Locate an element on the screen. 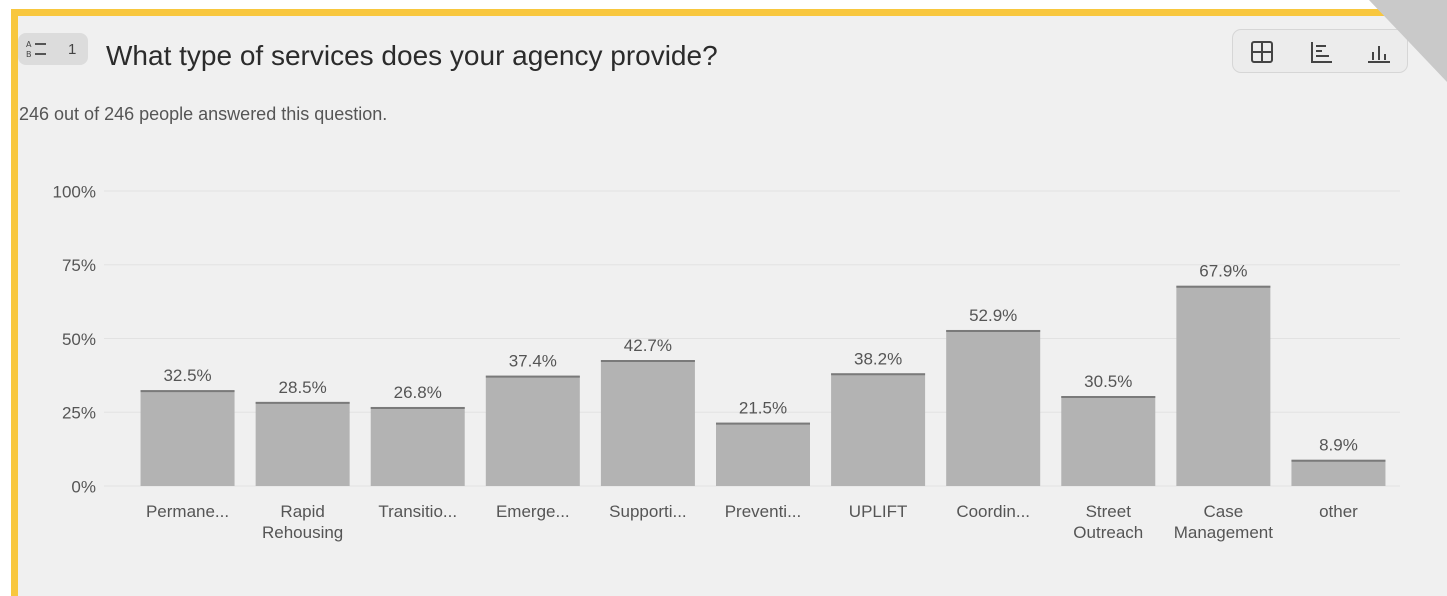  data-label: 21.5% is located at coordinates (763, 408).